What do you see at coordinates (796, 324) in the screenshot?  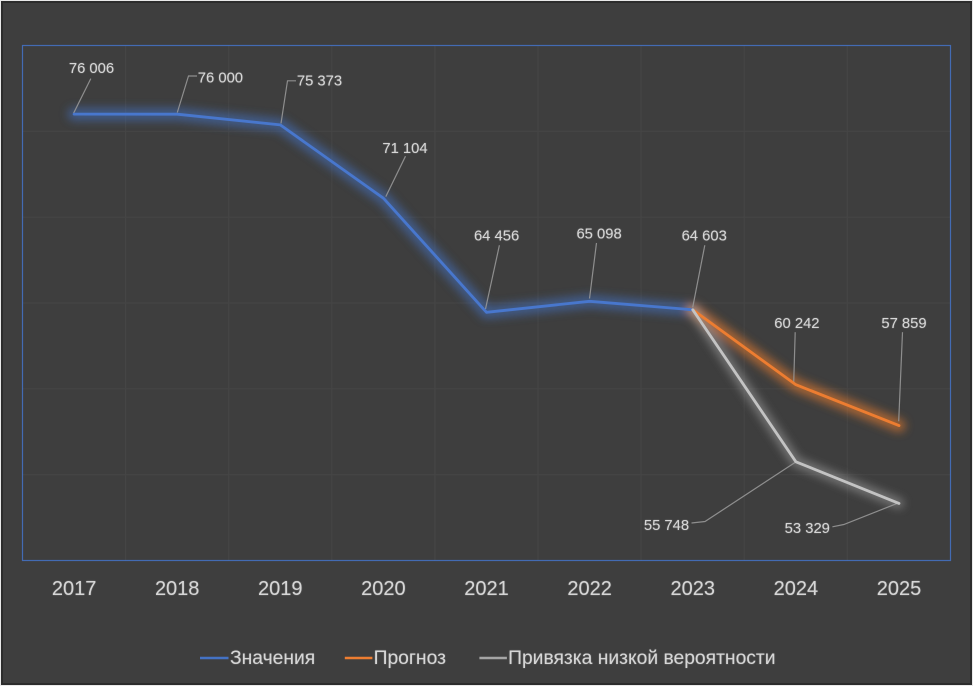 I see `svg-text: 60 242` at bounding box center [796, 324].